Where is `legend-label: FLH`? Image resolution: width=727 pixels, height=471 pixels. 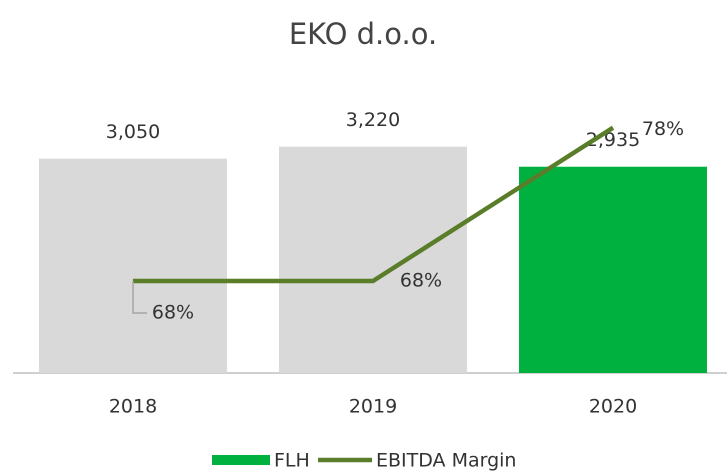
legend-label: FLH is located at coordinates (292, 460).